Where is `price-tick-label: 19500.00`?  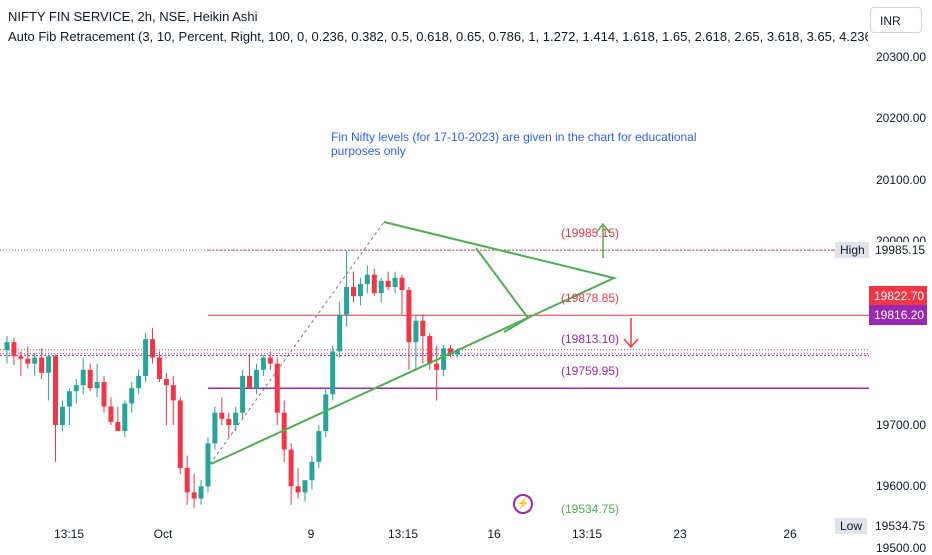 price-tick-label: 19500.00 is located at coordinates (901, 547).